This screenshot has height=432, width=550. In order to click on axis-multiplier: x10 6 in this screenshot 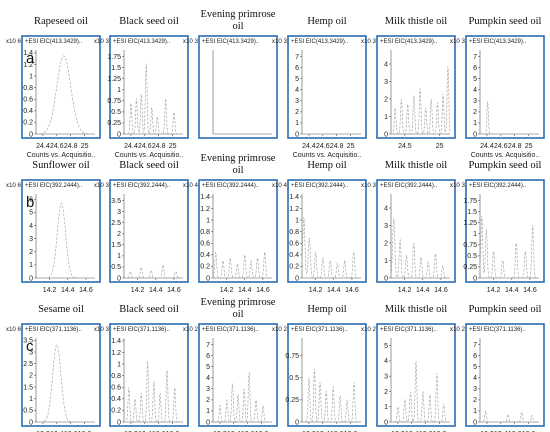, I will do `click(14, 41)`.